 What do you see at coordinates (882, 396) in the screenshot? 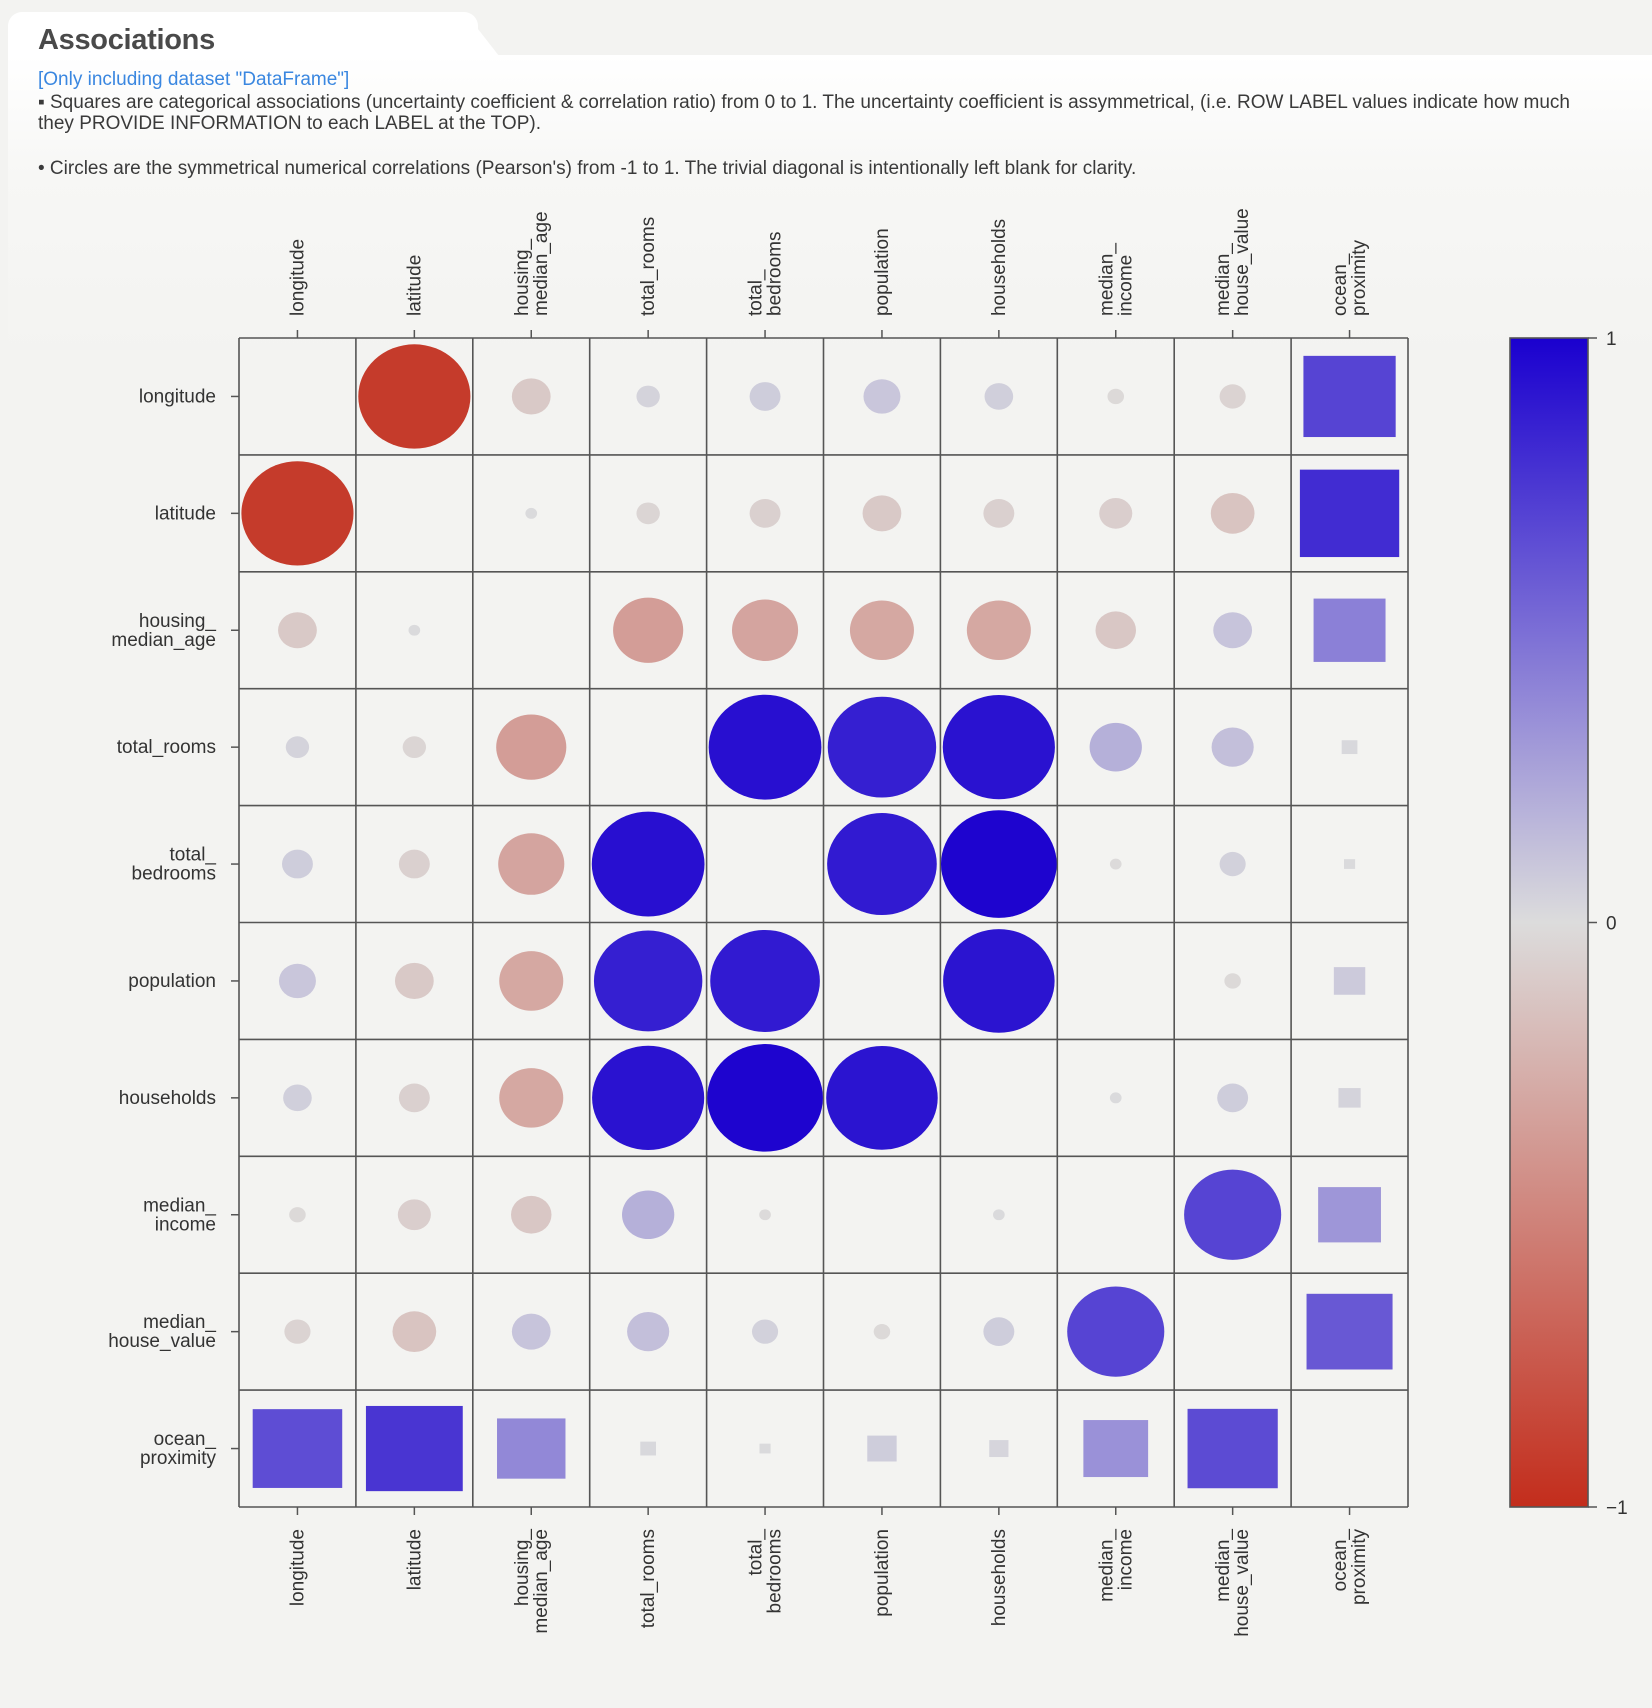
I see `cell-0-5-circle` at bounding box center [882, 396].